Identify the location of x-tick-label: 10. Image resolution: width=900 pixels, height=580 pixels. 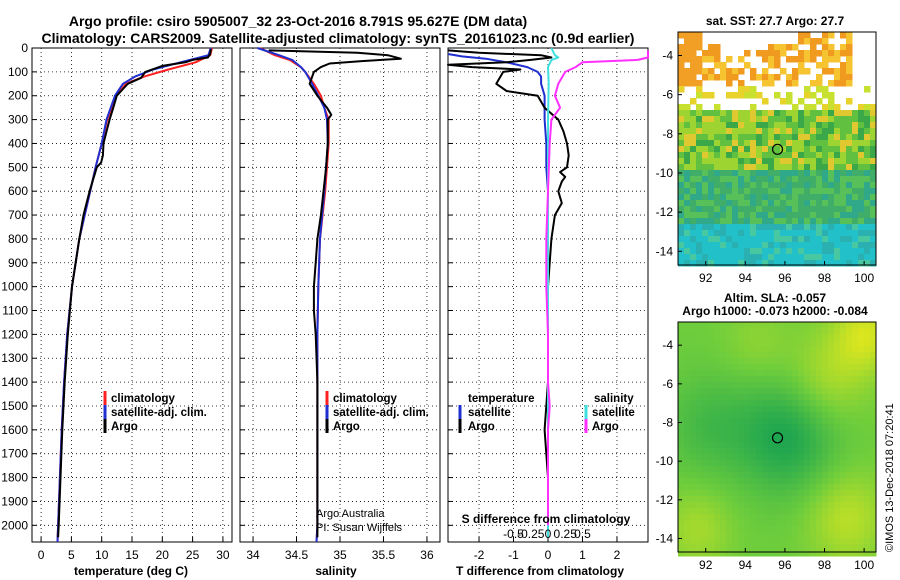
(102, 555).